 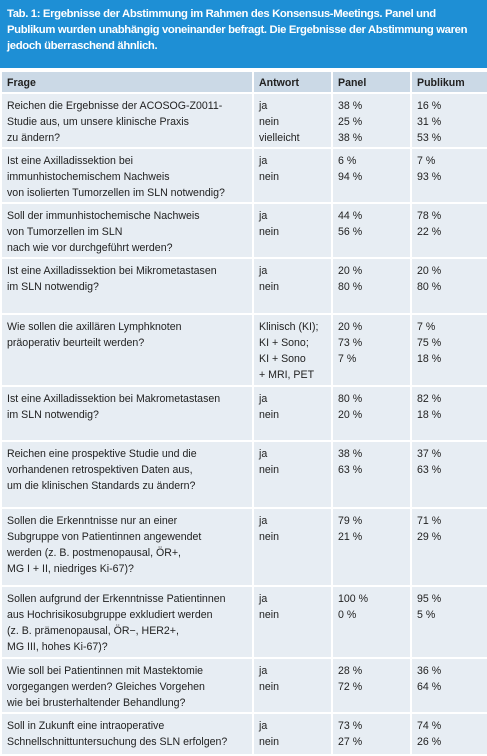 I want to click on cell-line: 63 %, so click(x=429, y=470).